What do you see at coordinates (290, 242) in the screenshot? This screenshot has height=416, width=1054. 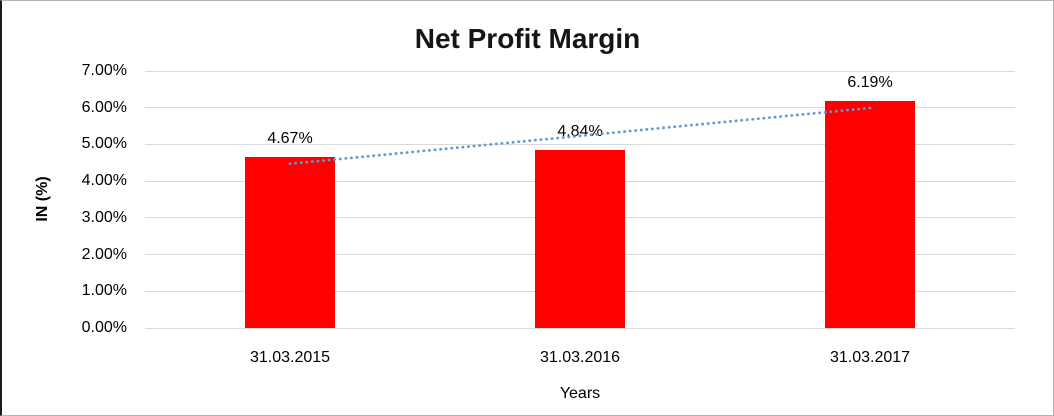 I see `bar-31.03.2015` at bounding box center [290, 242].